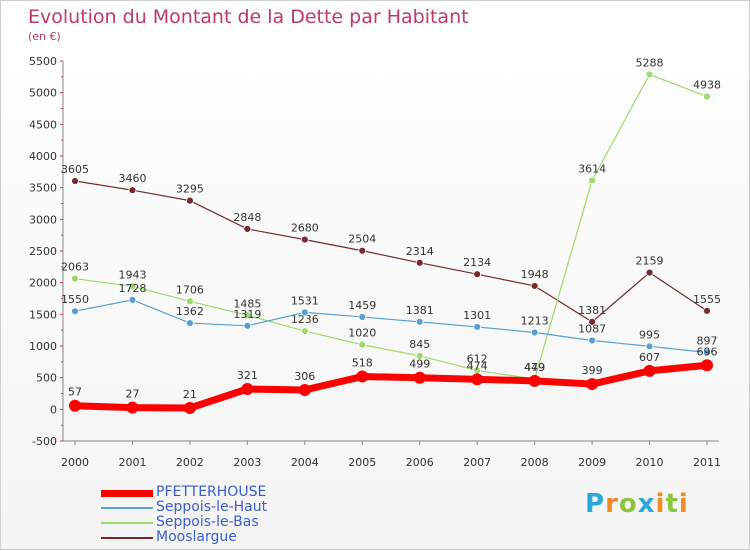 This screenshot has height=551, width=750. What do you see at coordinates (304, 376) in the screenshot?
I see `data-label: 306` at bounding box center [304, 376].